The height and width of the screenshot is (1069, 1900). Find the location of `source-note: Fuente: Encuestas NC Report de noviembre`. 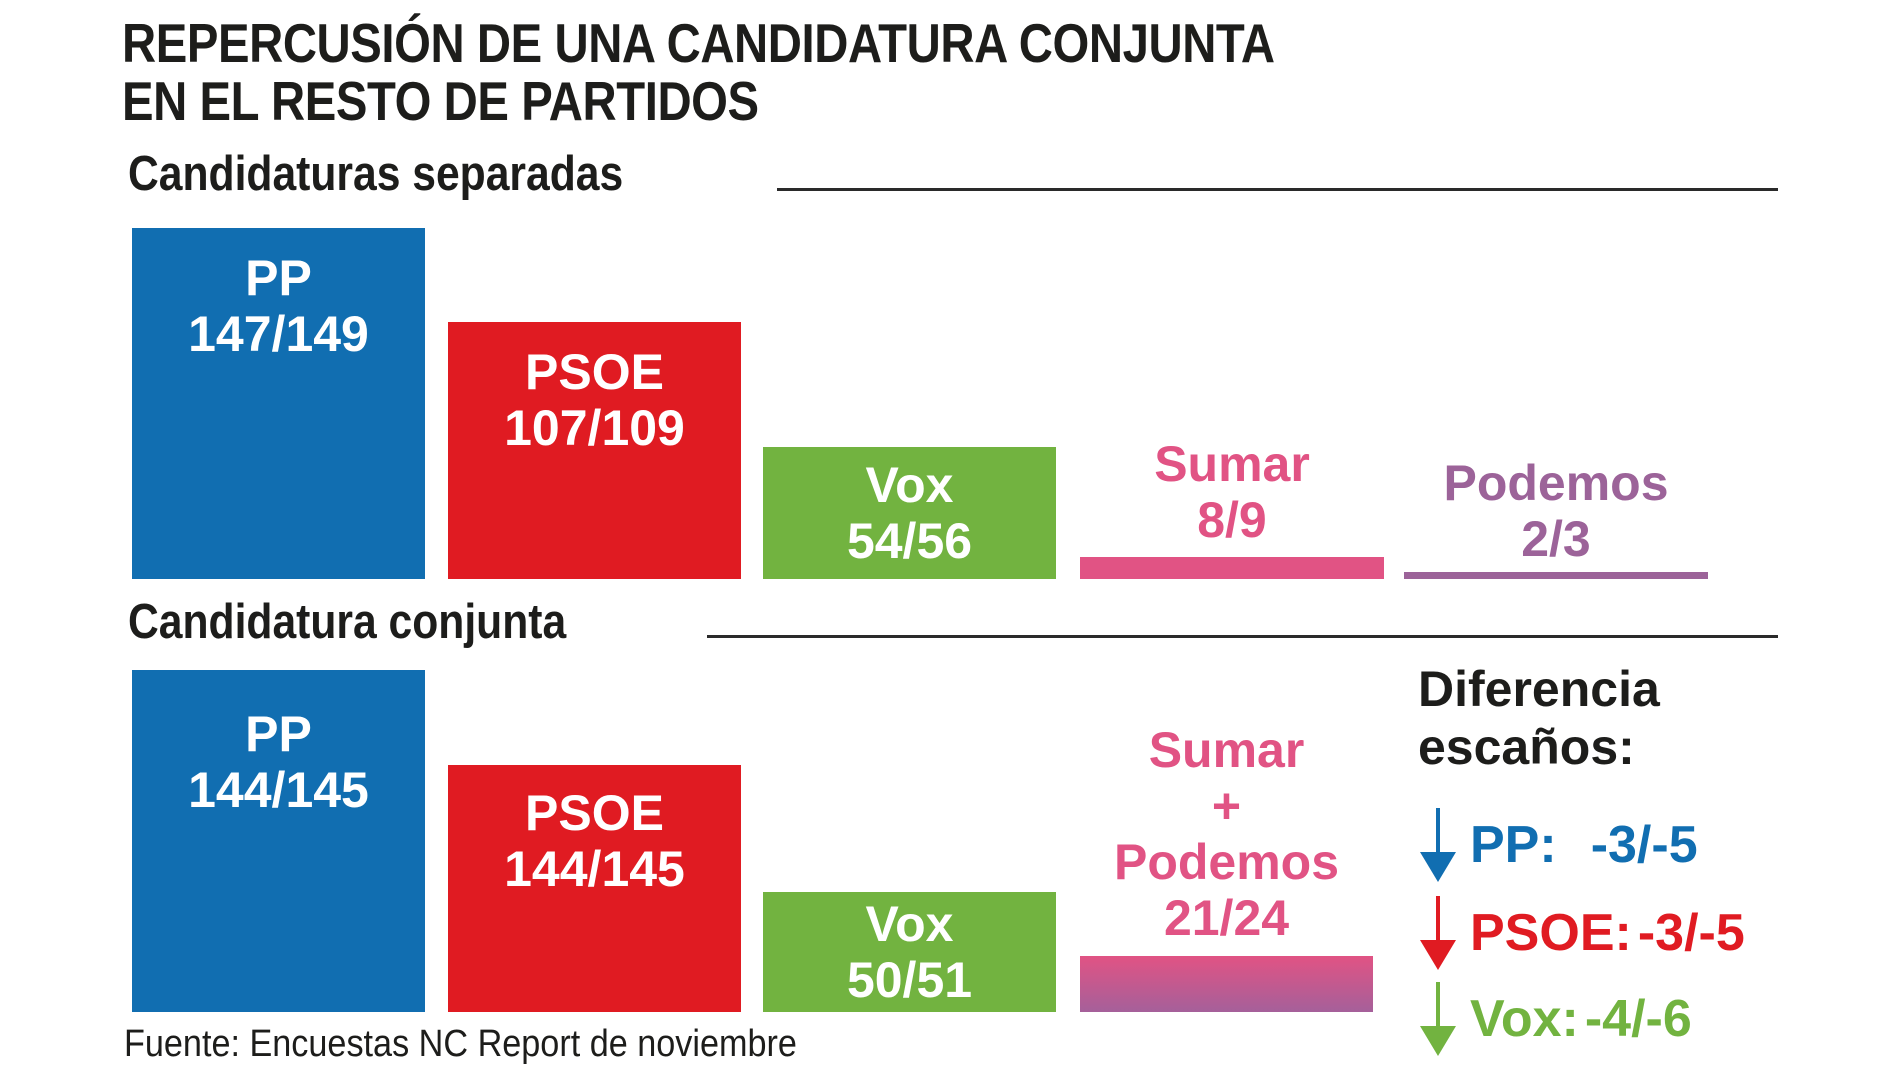

source-note: Fuente: Encuestas NC Report de noviembre is located at coordinates (460, 1044).